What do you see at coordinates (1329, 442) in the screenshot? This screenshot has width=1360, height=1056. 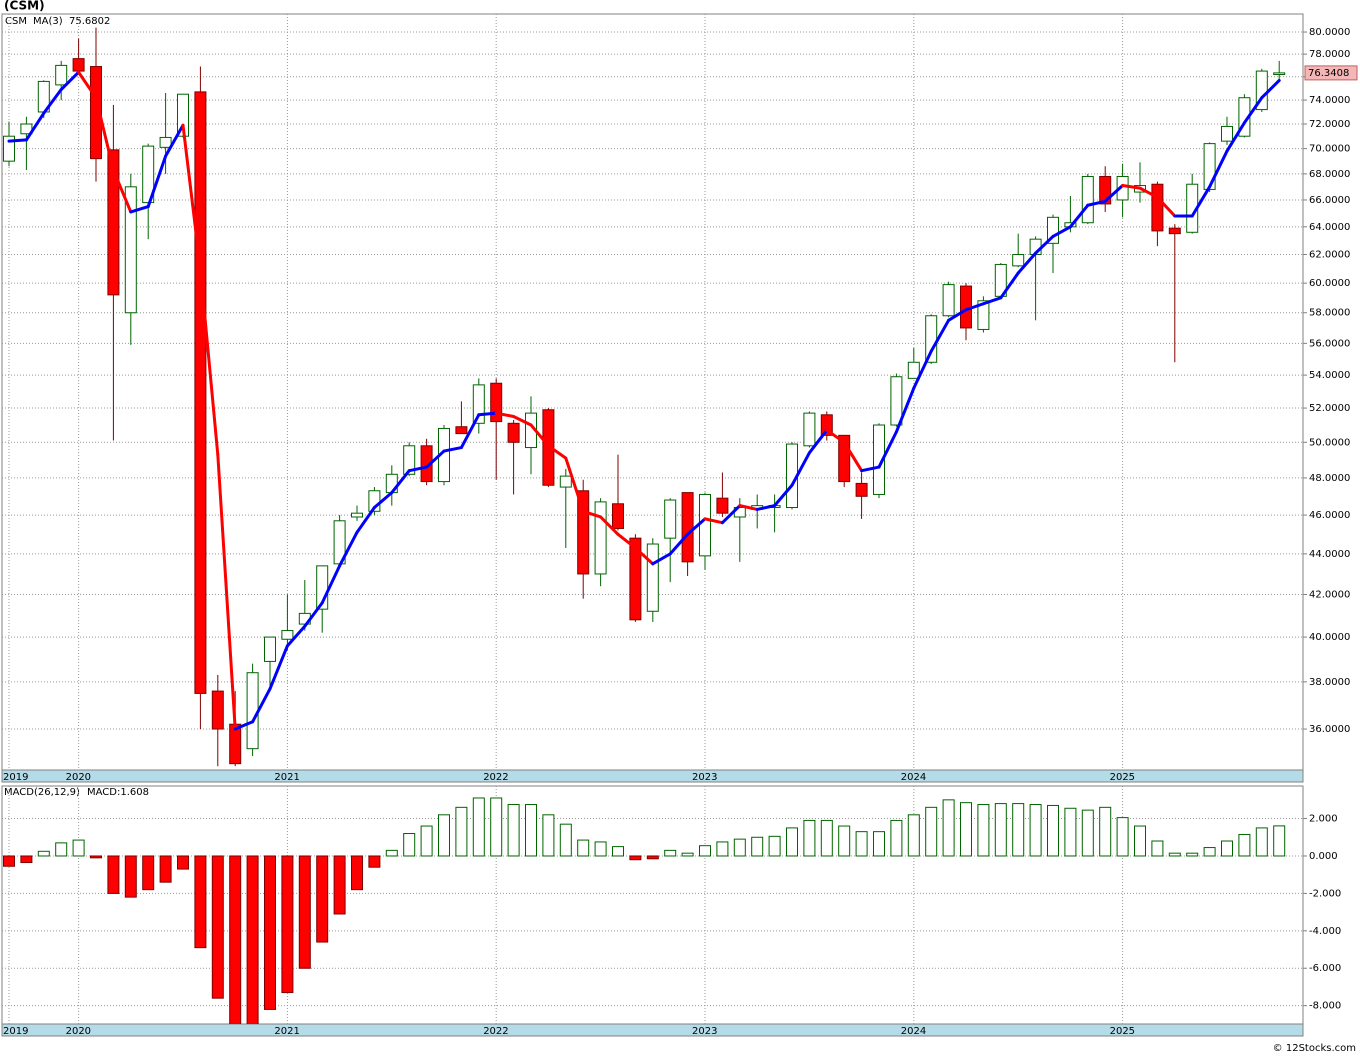 I see `y-tick-label: 50.0000` at bounding box center [1329, 442].